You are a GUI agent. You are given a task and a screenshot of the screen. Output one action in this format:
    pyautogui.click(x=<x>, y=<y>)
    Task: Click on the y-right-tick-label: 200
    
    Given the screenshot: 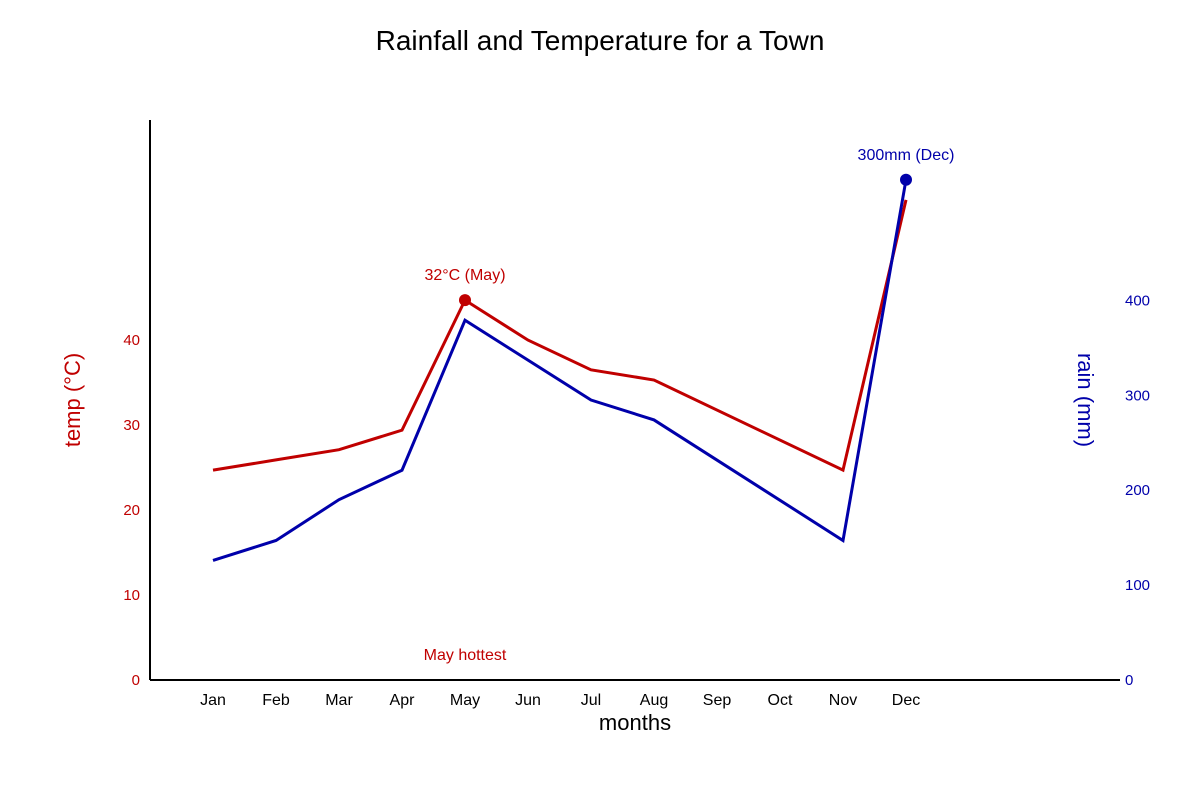 What is the action you would take?
    pyautogui.click(x=1137, y=490)
    